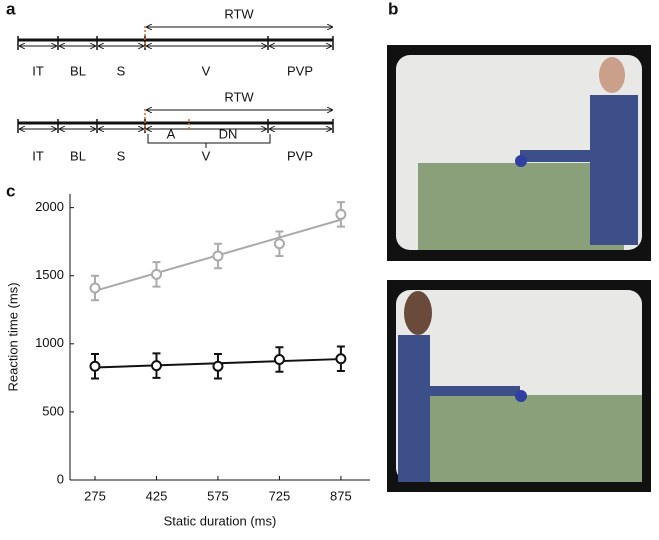 This screenshot has width=659, height=540. I want to click on y-tick-label: 1000, so click(49, 342).